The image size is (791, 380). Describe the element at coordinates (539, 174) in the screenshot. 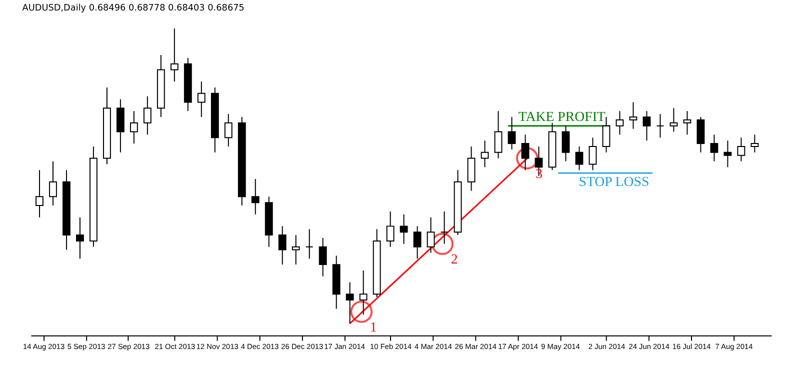

I see `annotation: 3` at that location.